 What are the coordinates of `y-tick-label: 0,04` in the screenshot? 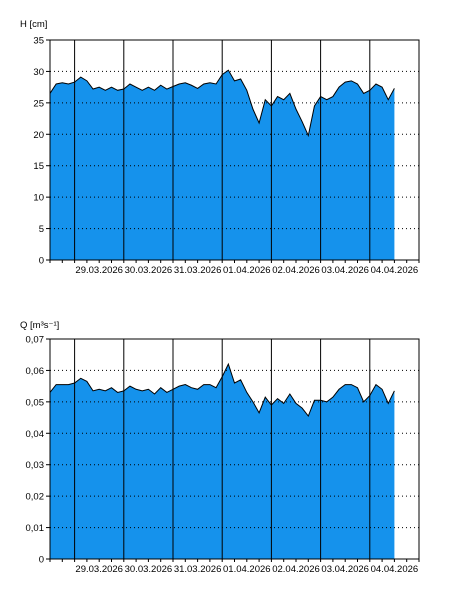 It's located at (35, 434).